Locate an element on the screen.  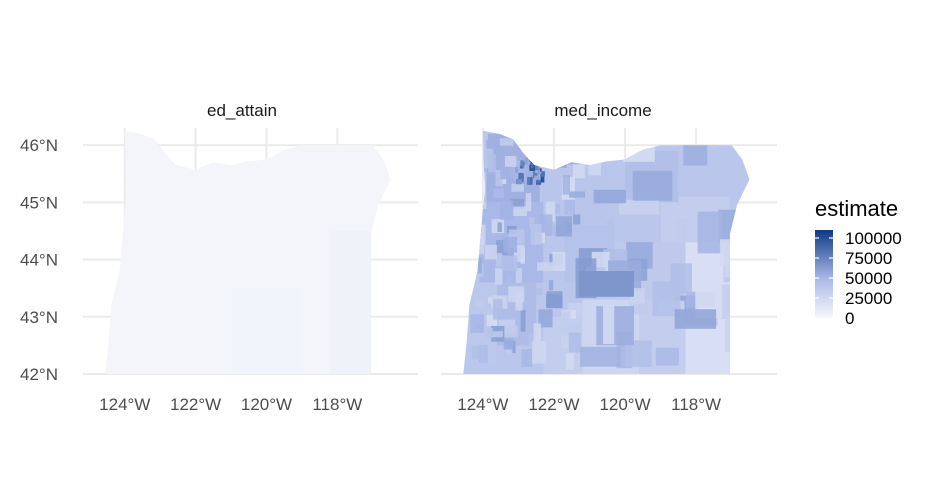
legend-label-0: 100000 is located at coordinates (873, 238).